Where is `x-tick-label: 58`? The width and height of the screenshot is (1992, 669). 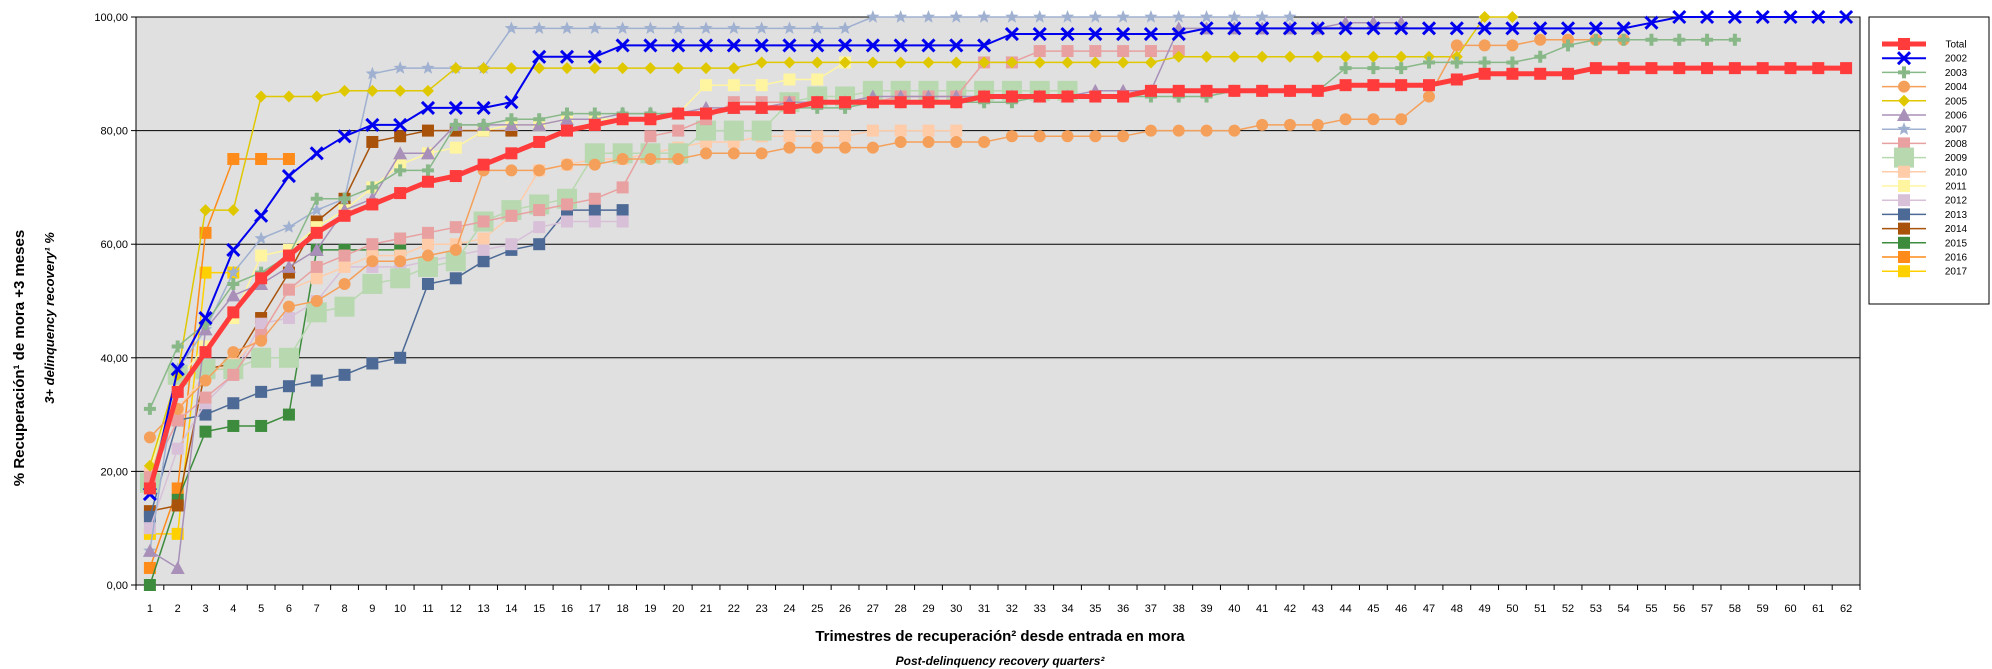 x-tick-label: 58 is located at coordinates (1735, 609).